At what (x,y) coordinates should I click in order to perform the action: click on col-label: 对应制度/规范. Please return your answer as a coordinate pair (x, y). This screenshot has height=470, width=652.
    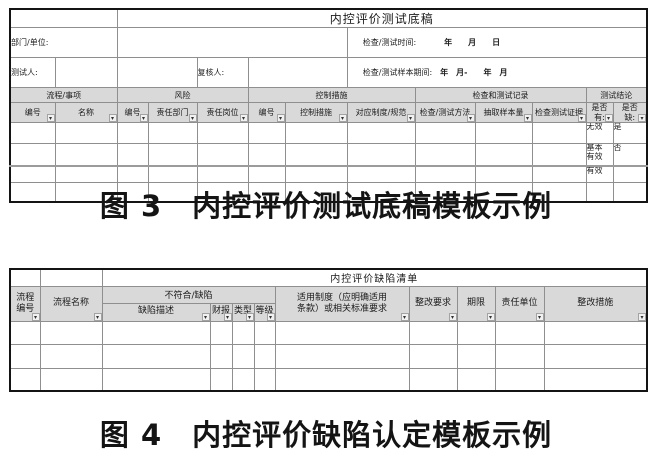
    Looking at the image, I should click on (381, 112).